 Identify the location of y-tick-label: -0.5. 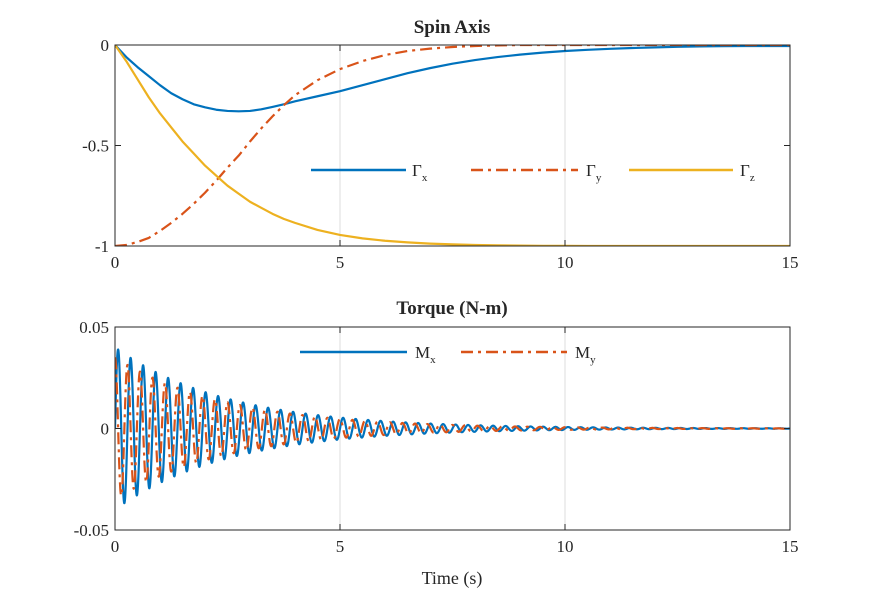
(95, 146).